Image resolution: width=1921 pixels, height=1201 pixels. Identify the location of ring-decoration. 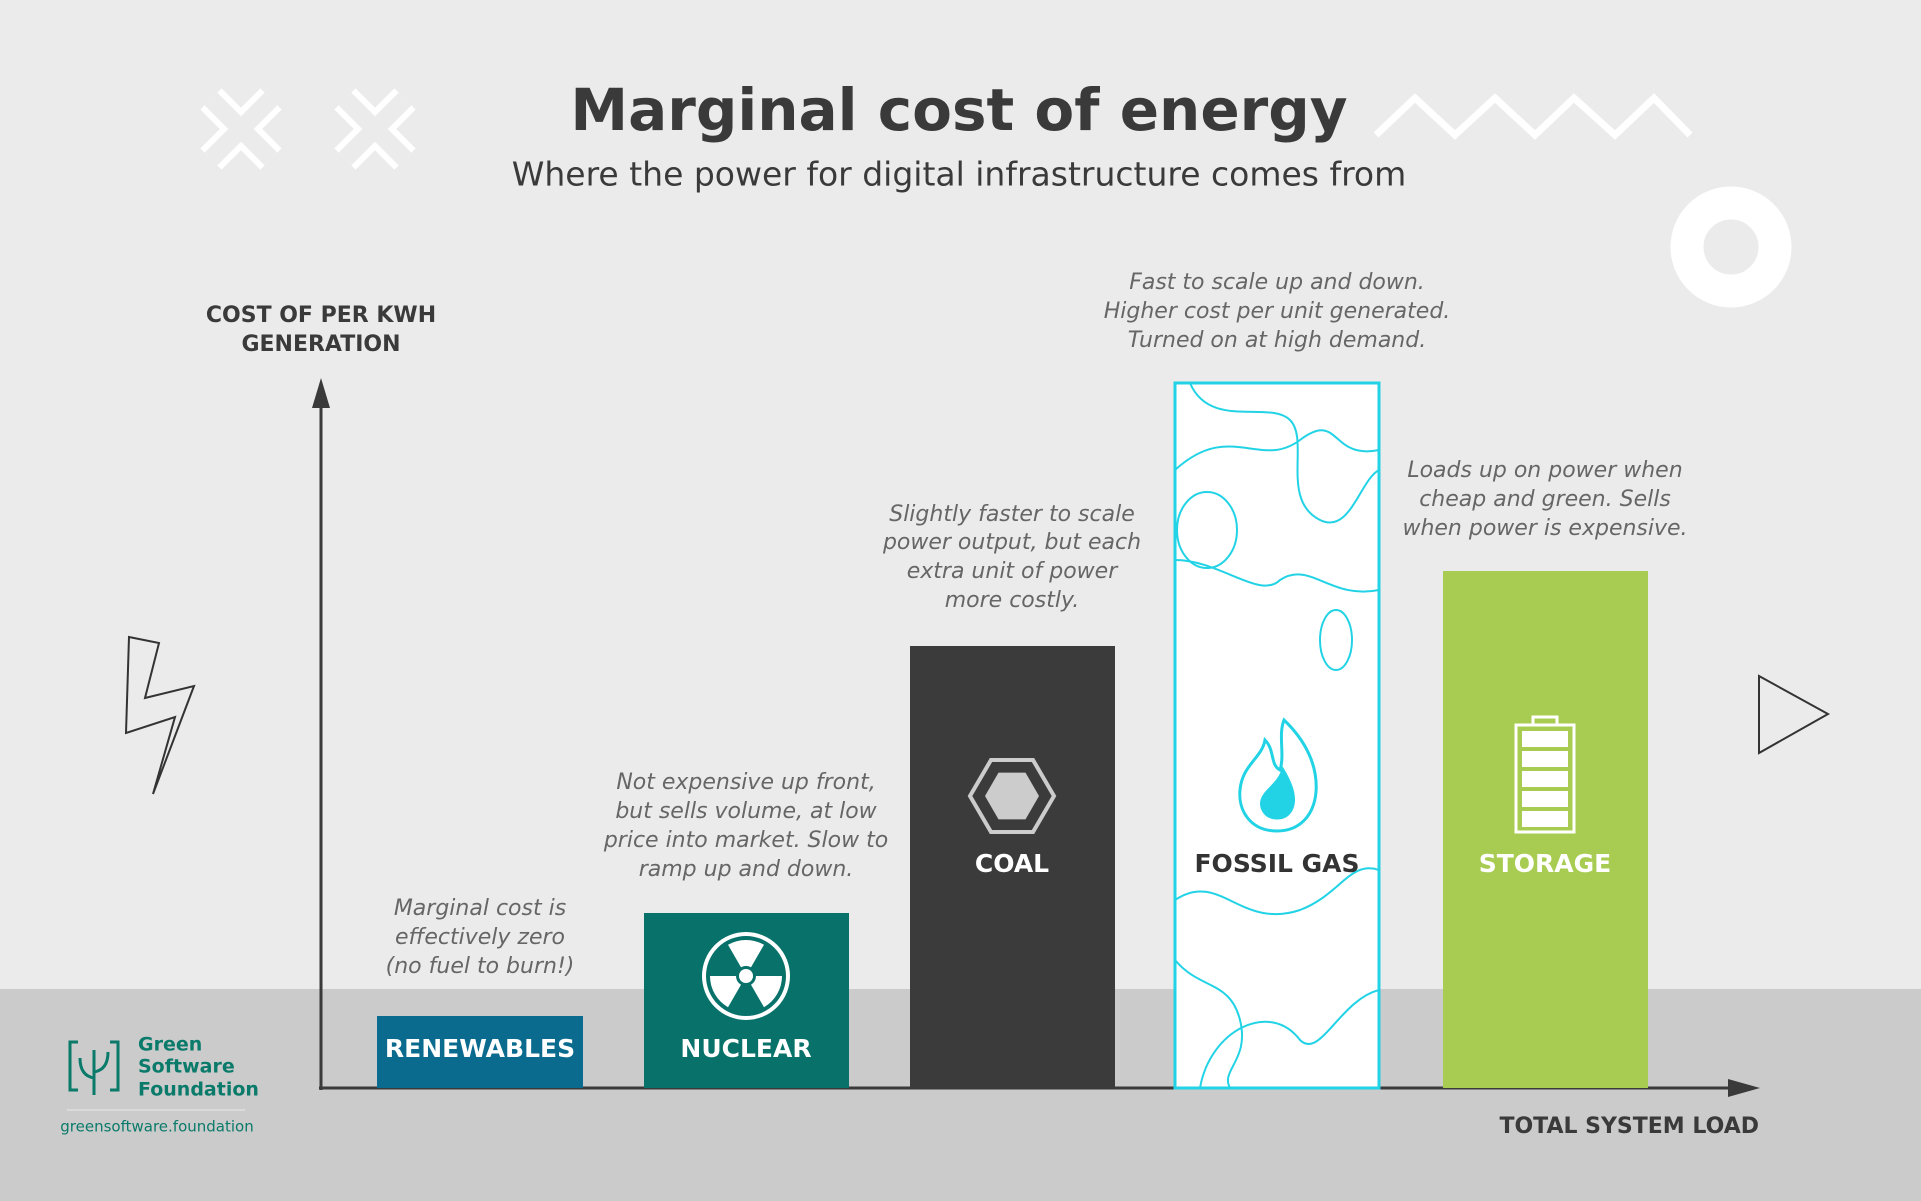
(1731, 247).